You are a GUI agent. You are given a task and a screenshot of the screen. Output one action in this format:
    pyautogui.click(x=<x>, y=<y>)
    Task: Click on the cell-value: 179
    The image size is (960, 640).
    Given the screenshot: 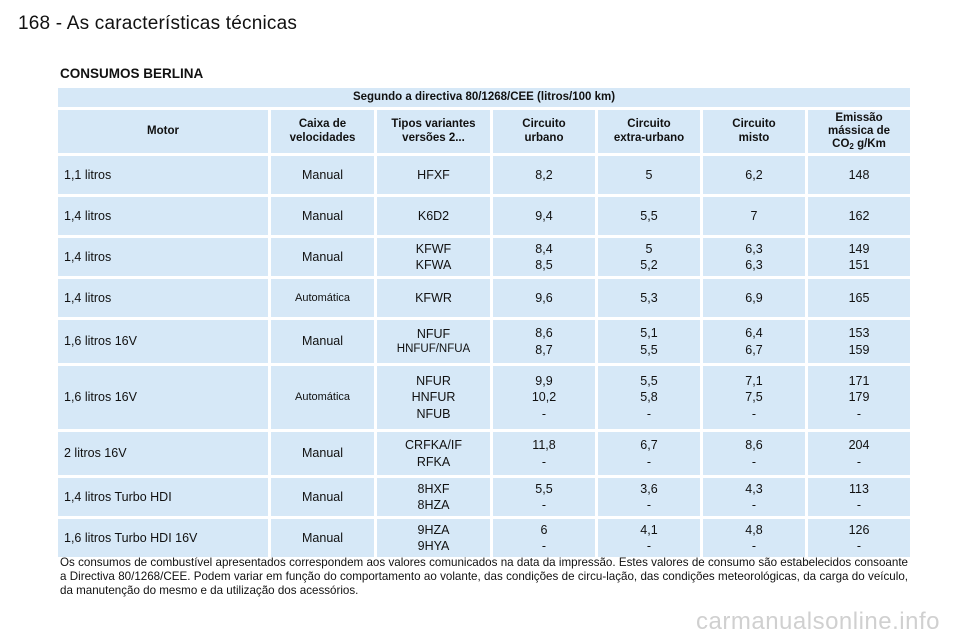 What is the action you would take?
    pyautogui.click(x=859, y=397)
    